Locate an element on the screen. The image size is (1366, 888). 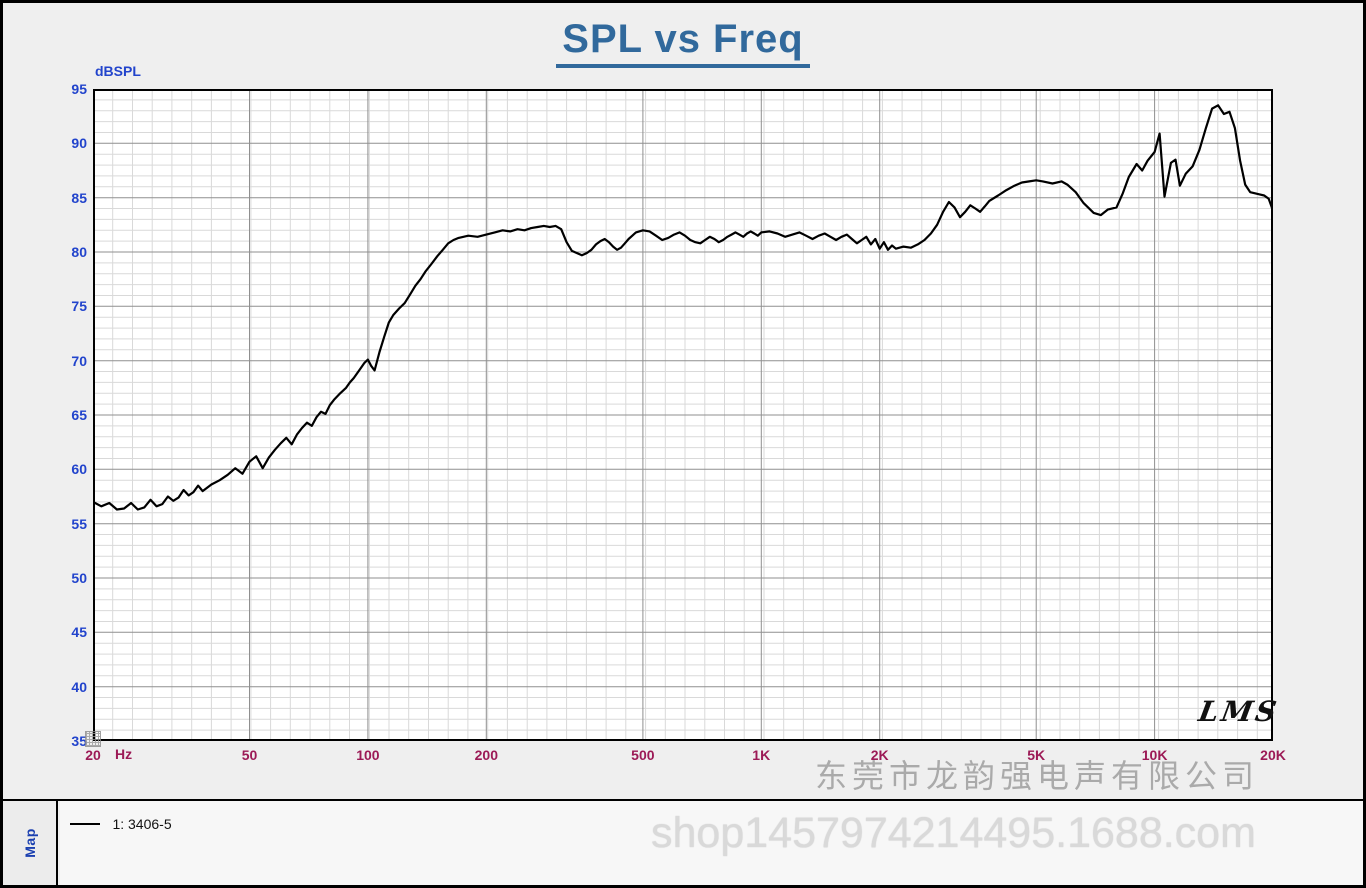
legend-content: 1: 3406-5 is located at coordinates (711, 843).